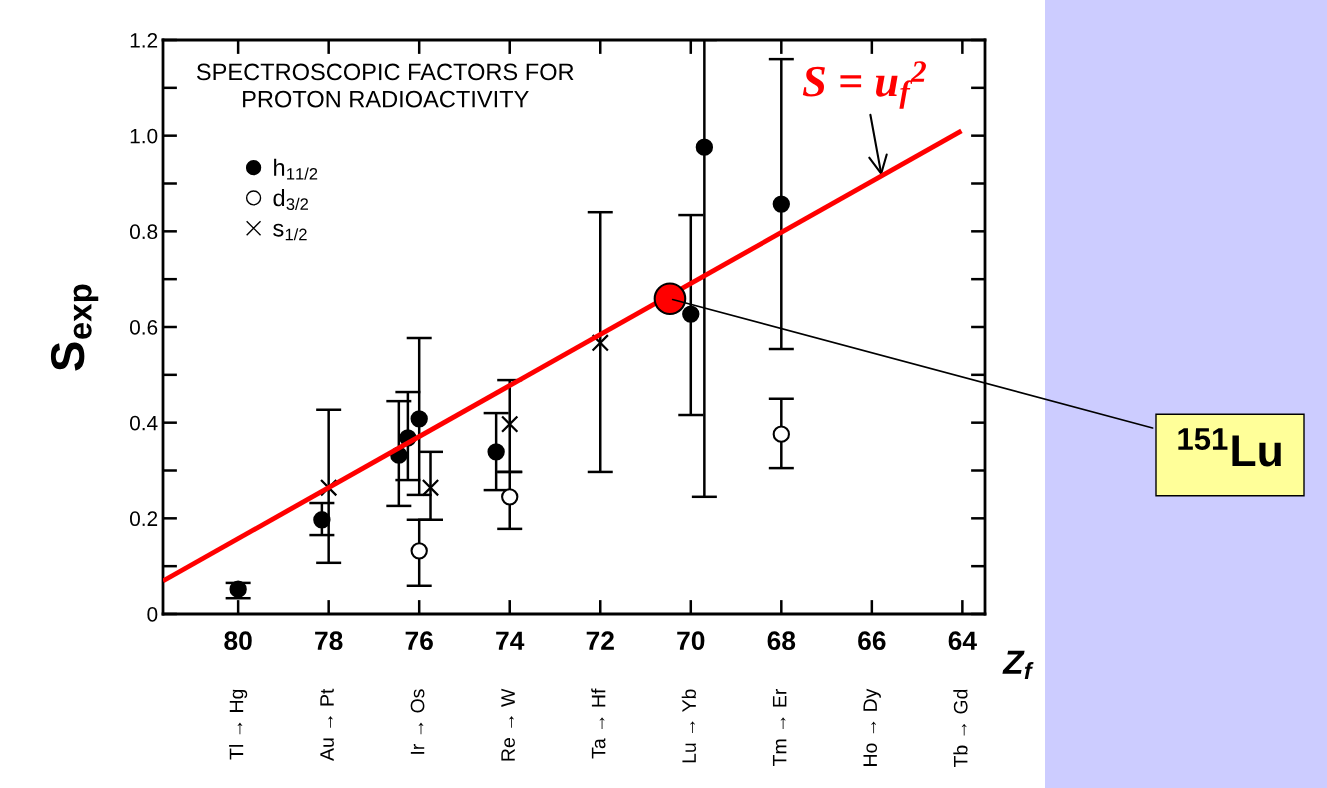 This screenshot has height=788, width=1327. What do you see at coordinates (143, 327) in the screenshot?
I see `y-tick-label: 0.6` at bounding box center [143, 327].